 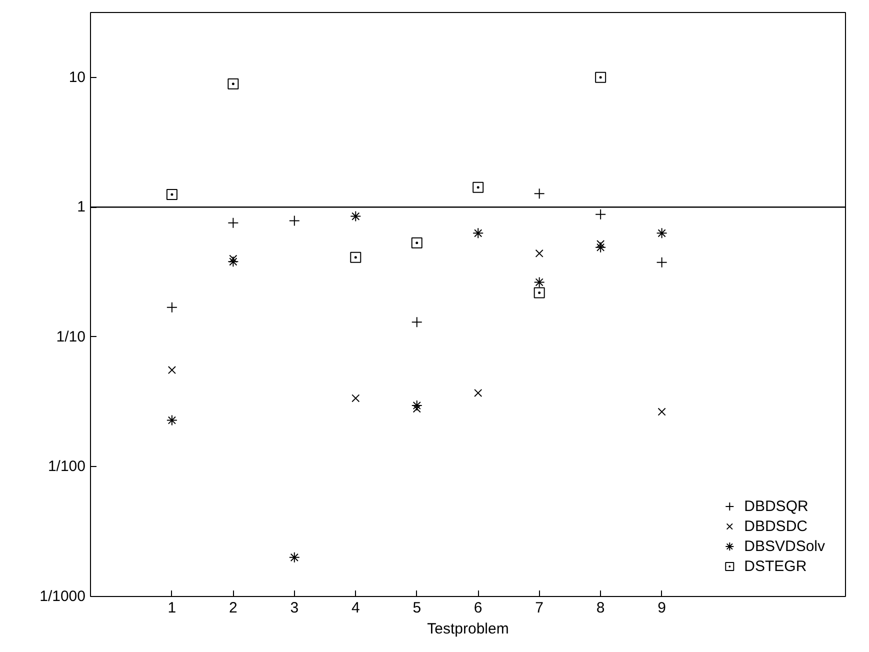 What do you see at coordinates (63, 596) in the screenshot?
I see `y-tick-label: 1/1000` at bounding box center [63, 596].